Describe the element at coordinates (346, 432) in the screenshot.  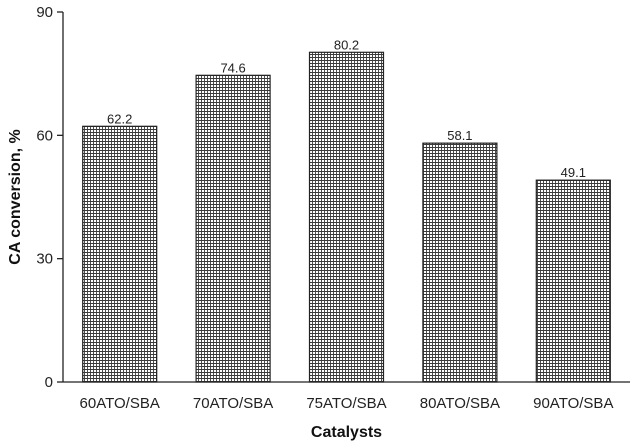
I see `x-axis-title: Catalysts` at that location.